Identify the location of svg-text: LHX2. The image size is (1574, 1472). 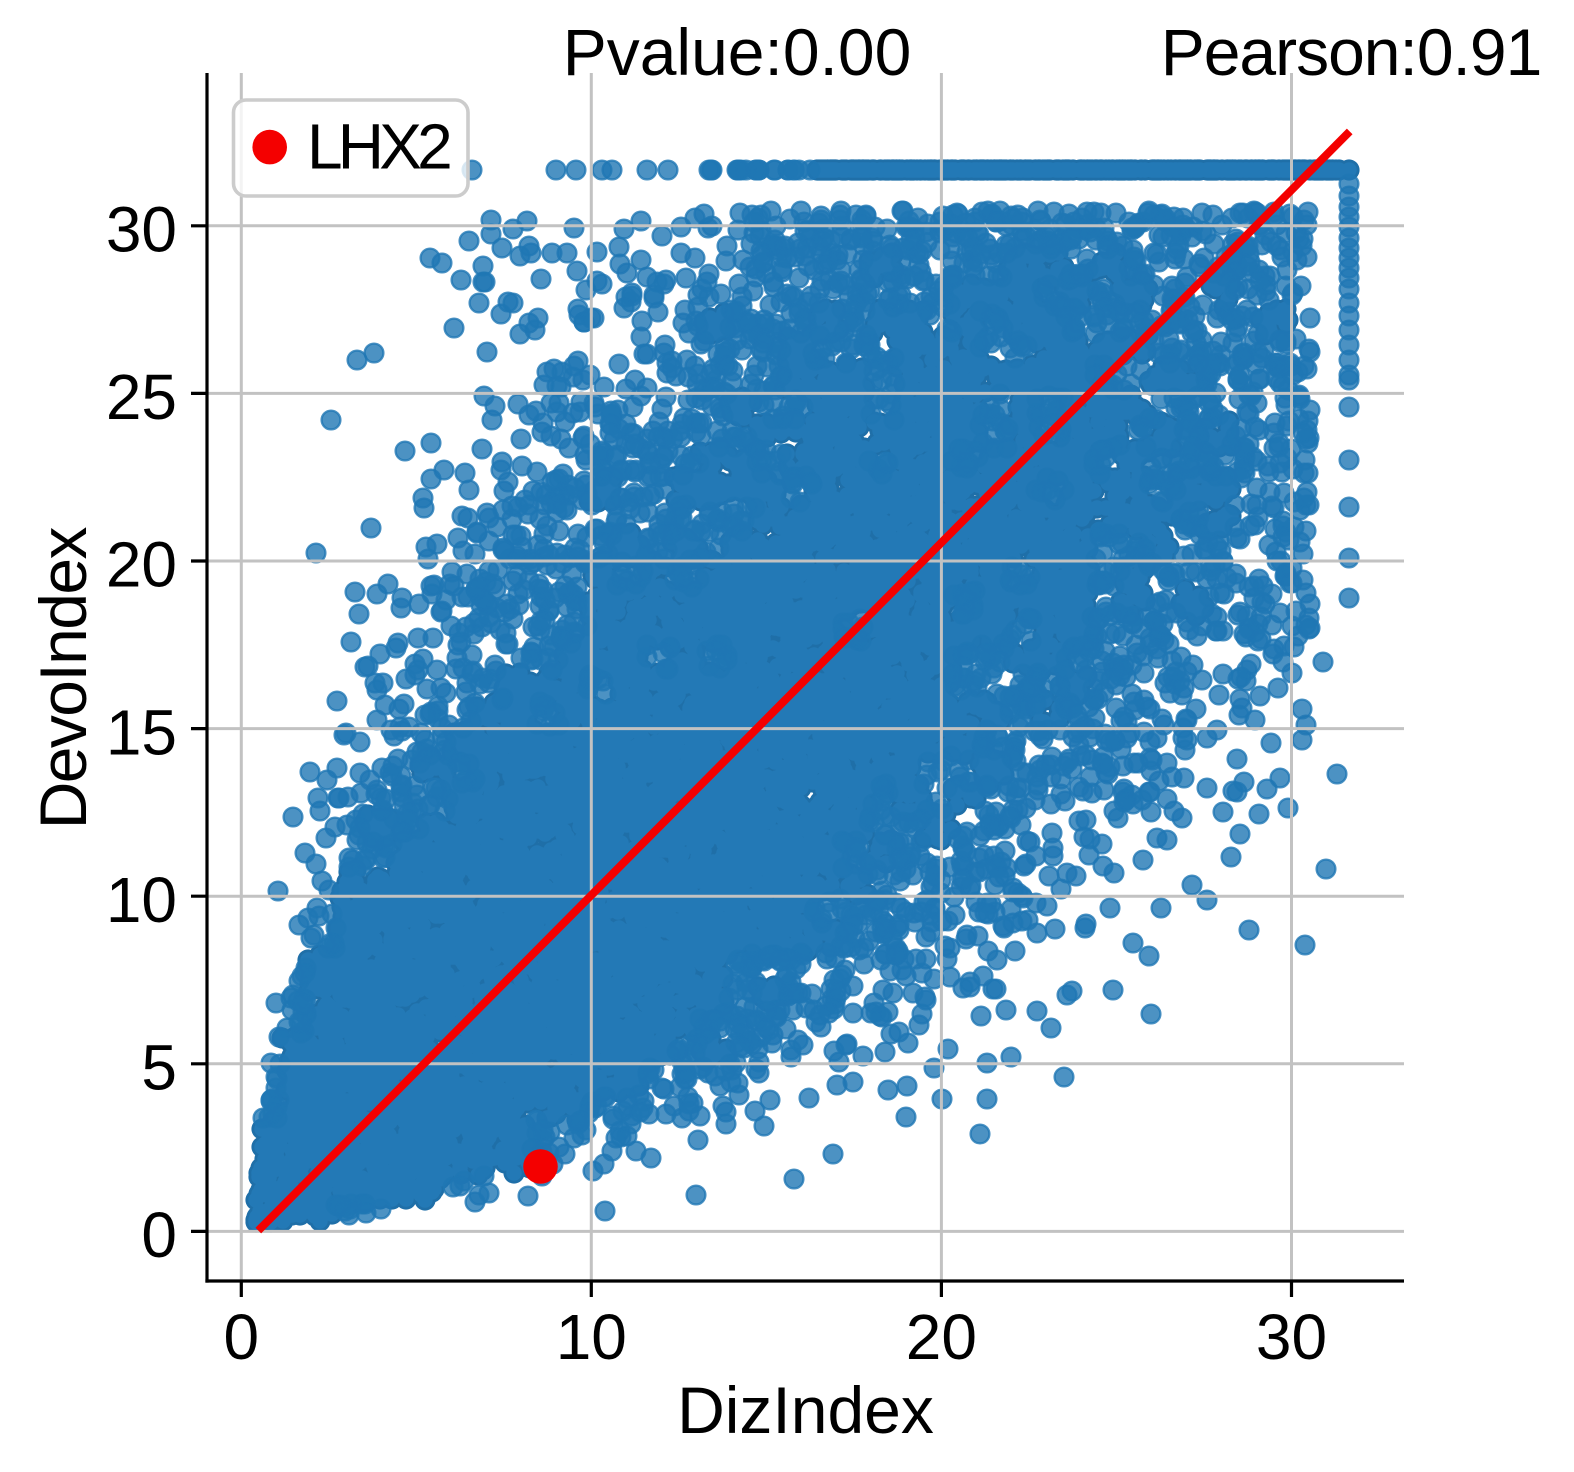
(378, 147).